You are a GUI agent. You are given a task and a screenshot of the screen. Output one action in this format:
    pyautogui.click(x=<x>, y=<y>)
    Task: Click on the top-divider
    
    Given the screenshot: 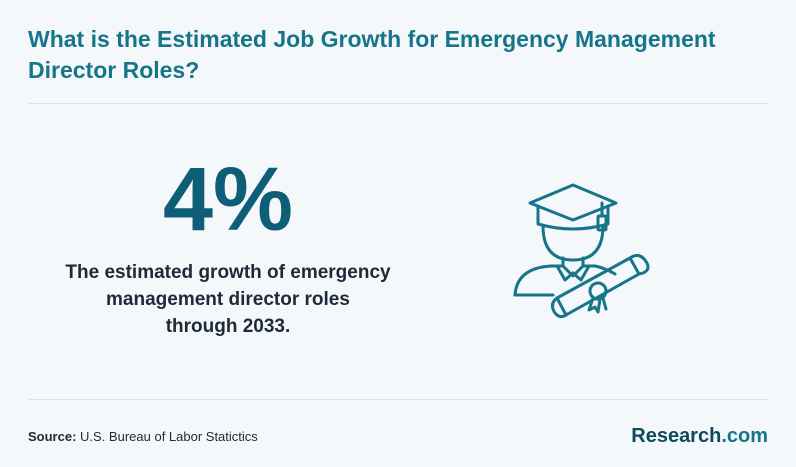 What is the action you would take?
    pyautogui.click(x=398, y=103)
    